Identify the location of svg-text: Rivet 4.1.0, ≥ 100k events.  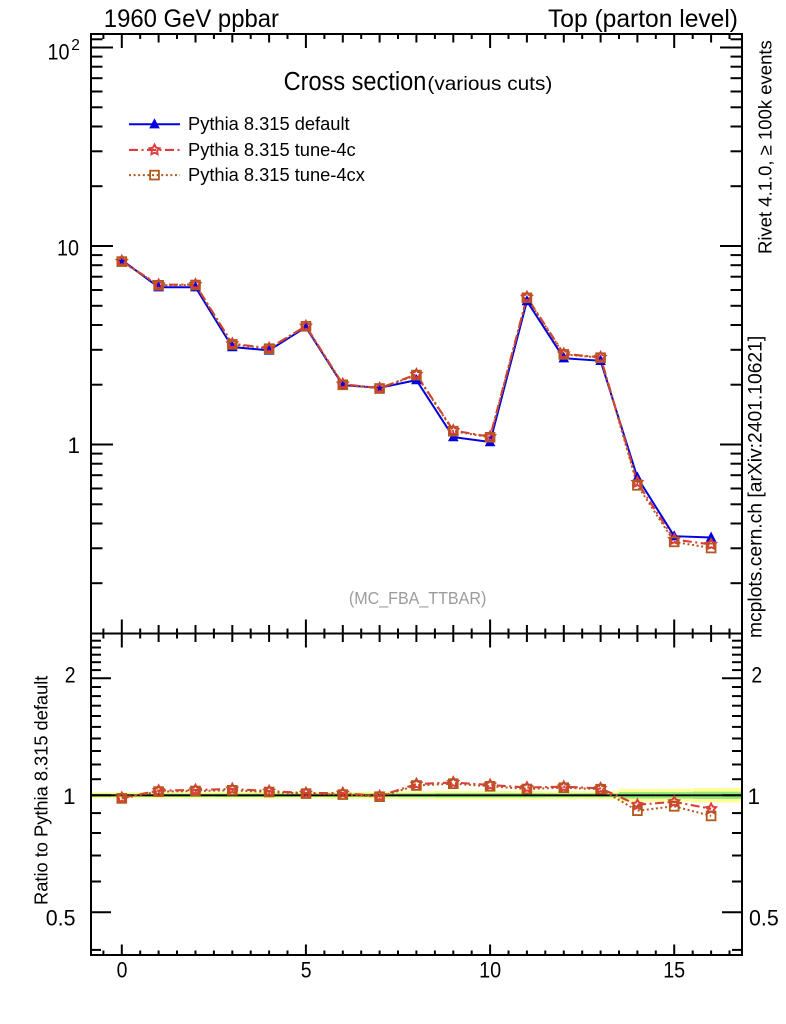
(765, 147).